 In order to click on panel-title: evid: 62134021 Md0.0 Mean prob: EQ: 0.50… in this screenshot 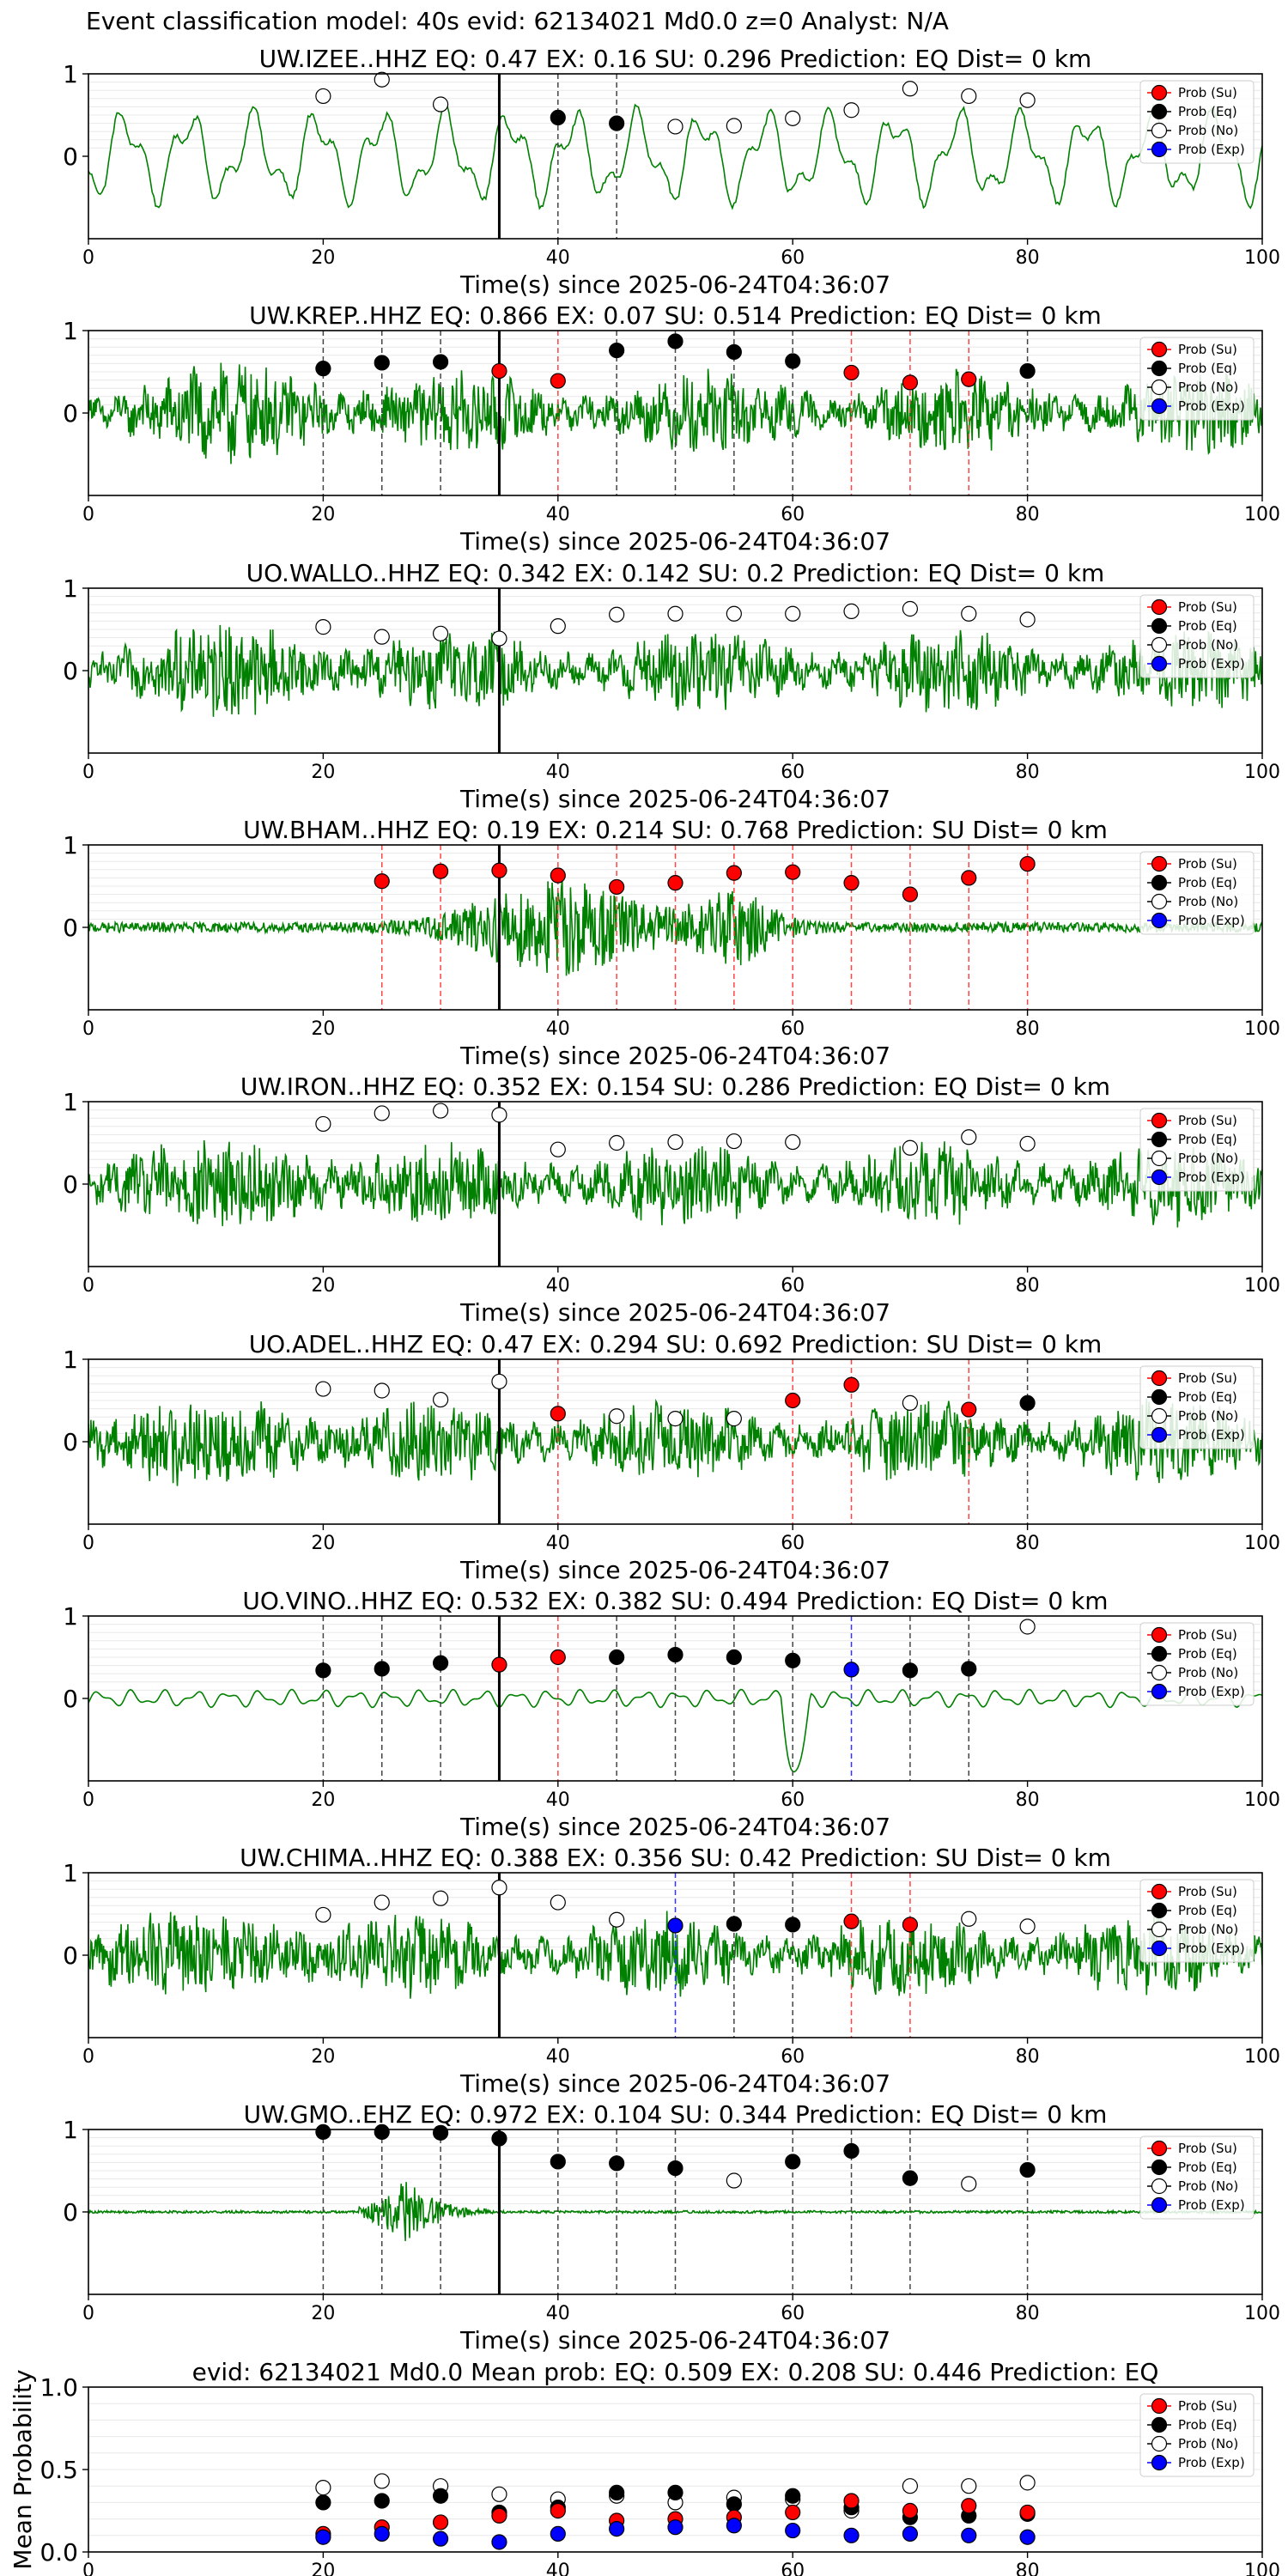, I will do `click(675, 2372)`.